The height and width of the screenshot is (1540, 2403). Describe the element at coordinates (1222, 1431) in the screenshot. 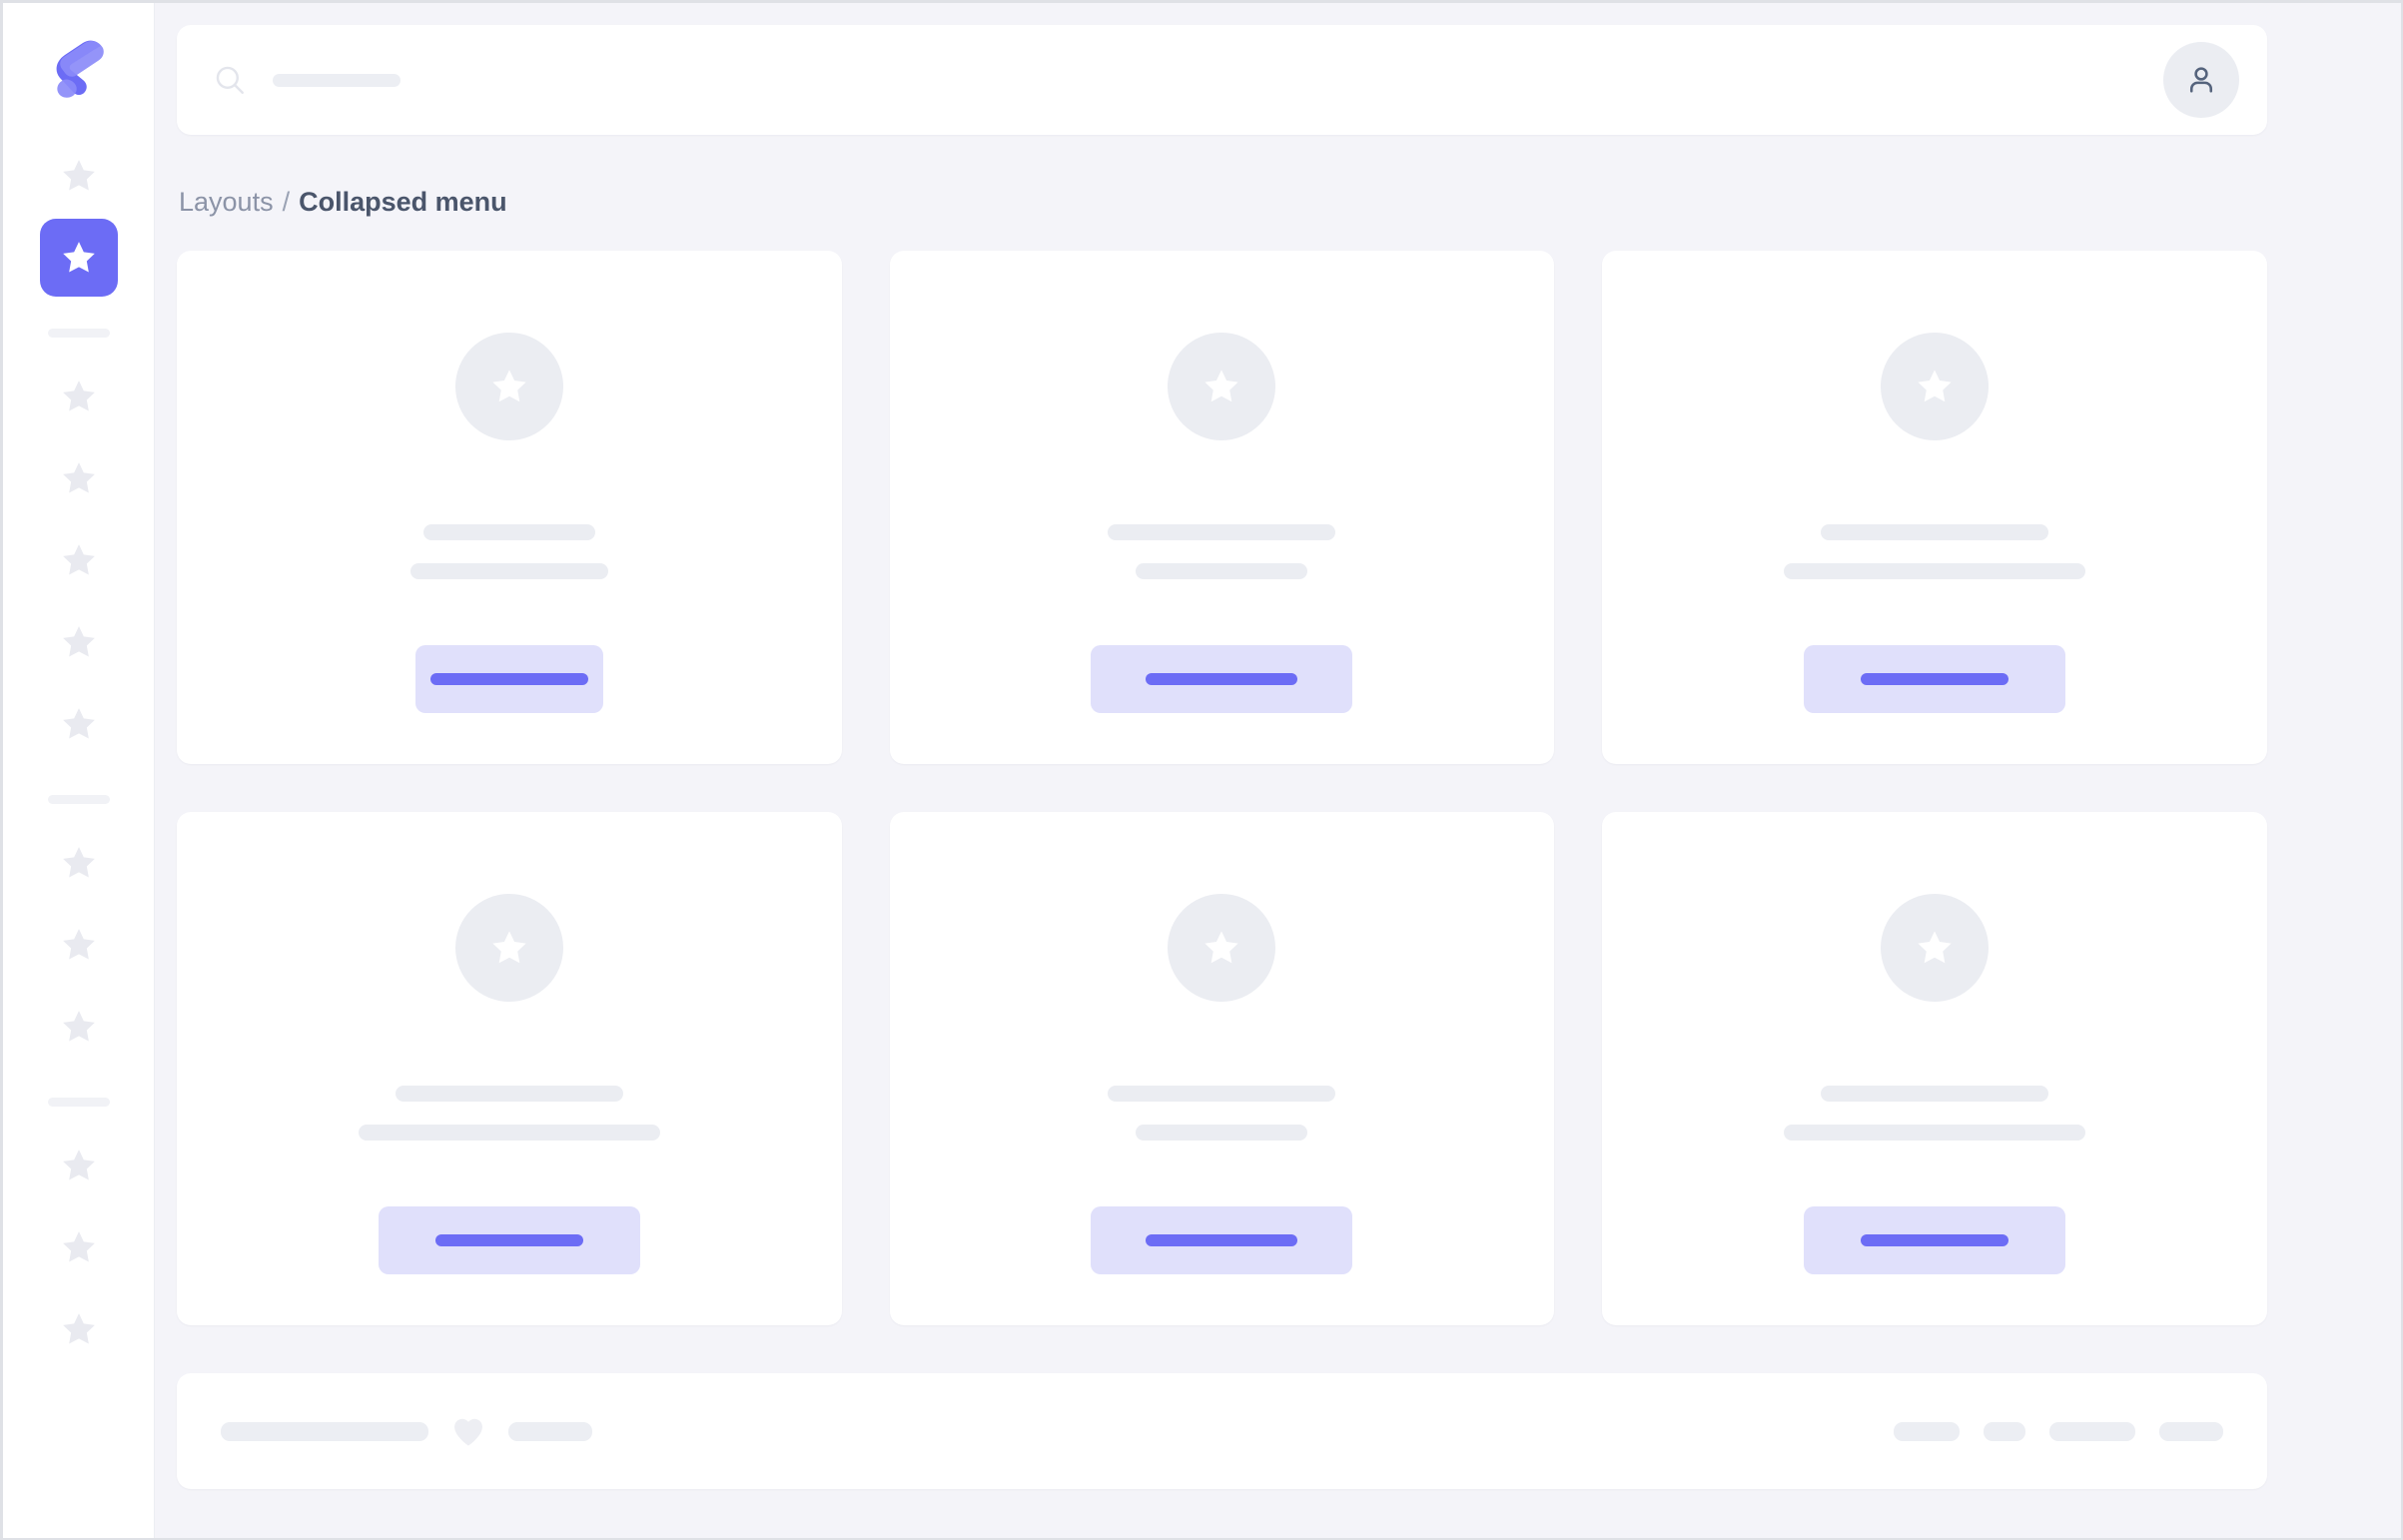

I see `footer-bar` at that location.